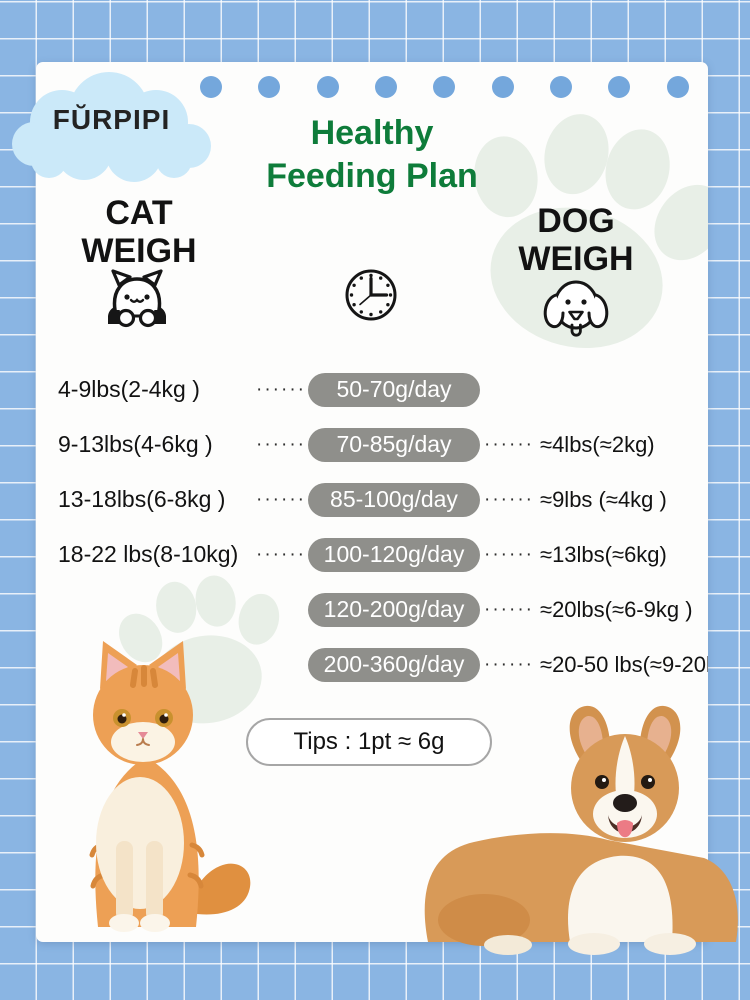 This screenshot has height=1000, width=750. Describe the element at coordinates (624, 664) in the screenshot. I see `dog-weight-value: ≈20-50 lbs(≈9-20kg)` at that location.